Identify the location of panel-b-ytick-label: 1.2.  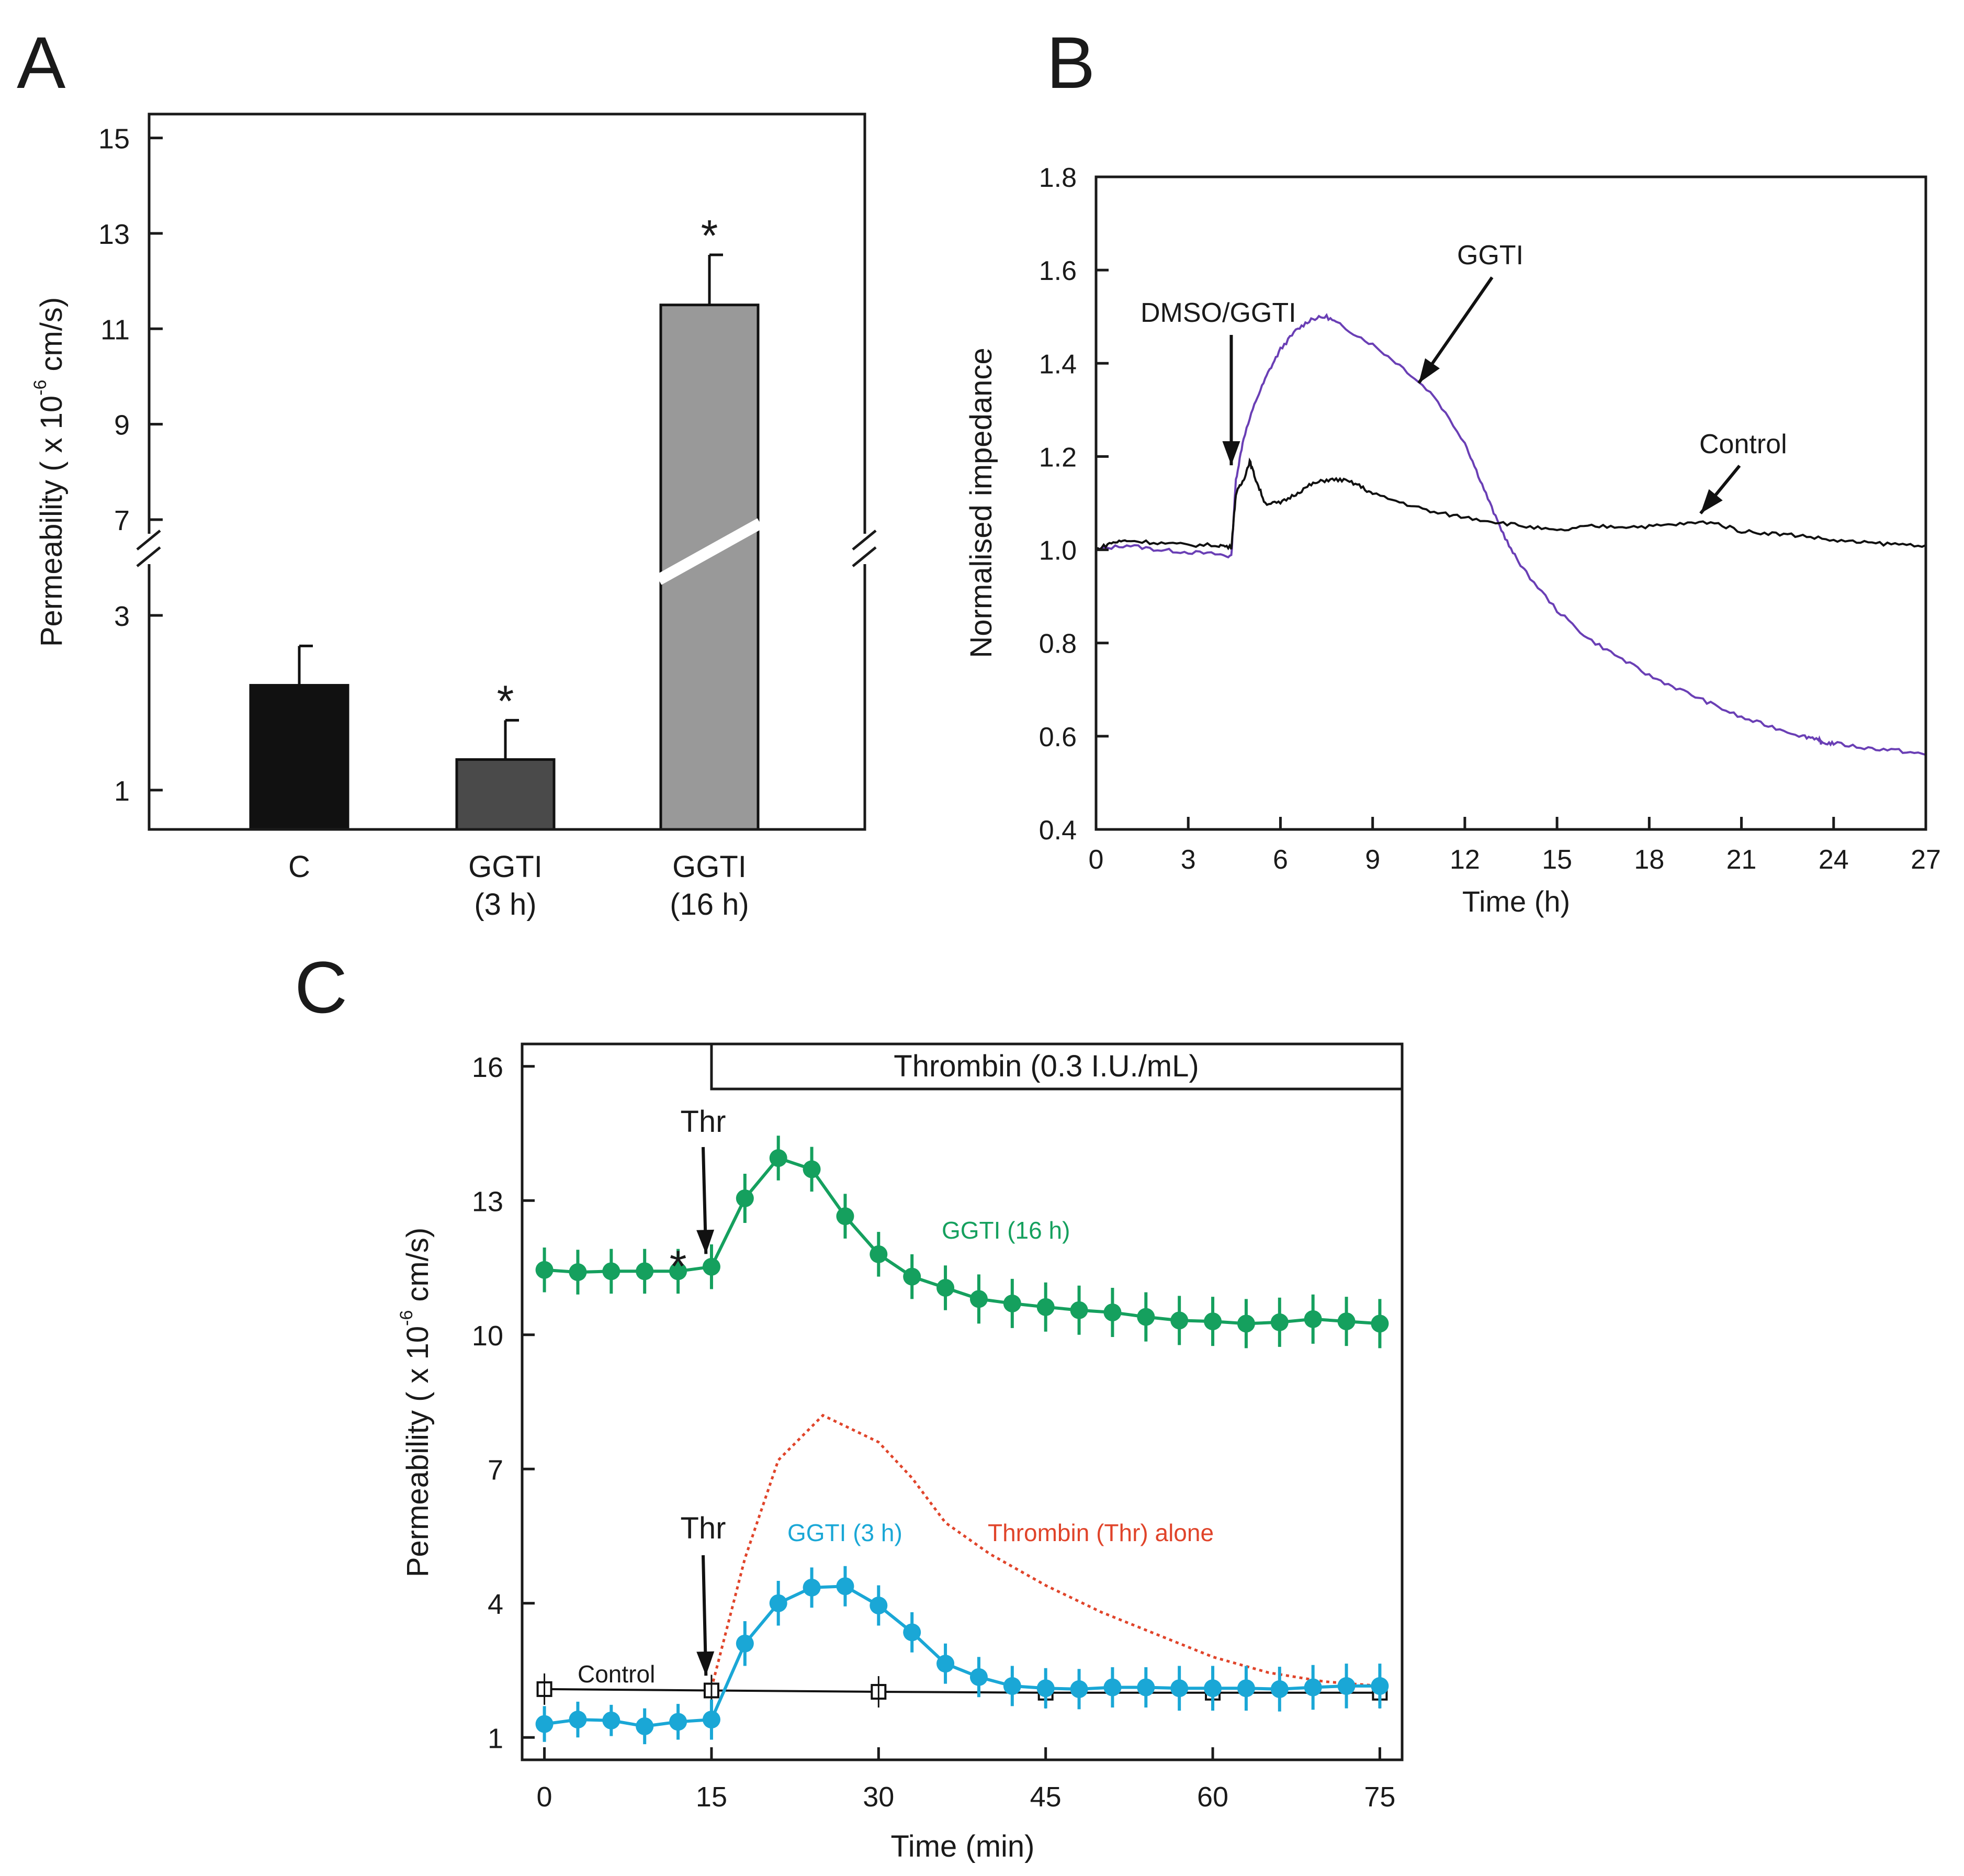
(1058, 457).